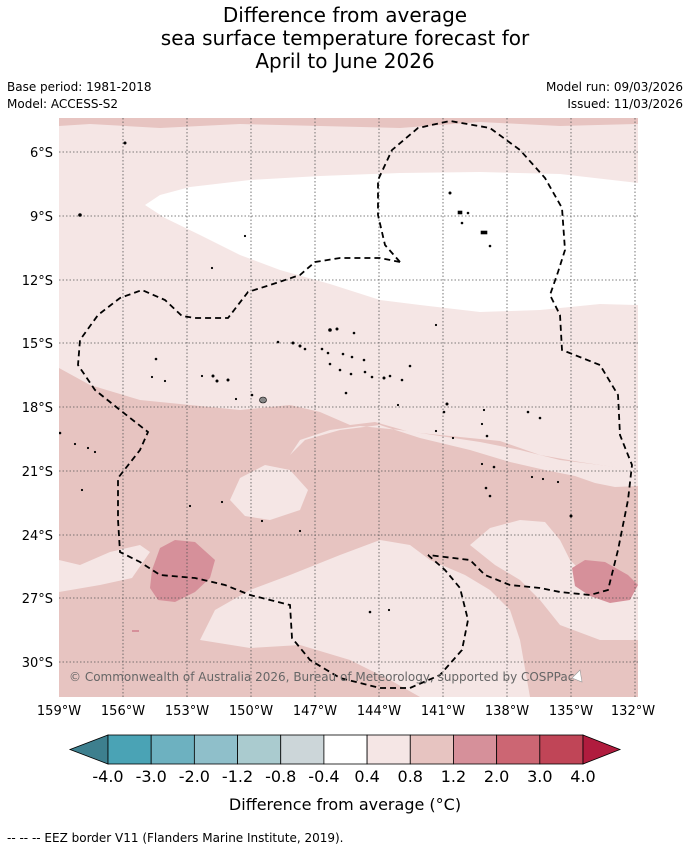  I want to click on colorbar-tick-label: -2.0, so click(194, 776).